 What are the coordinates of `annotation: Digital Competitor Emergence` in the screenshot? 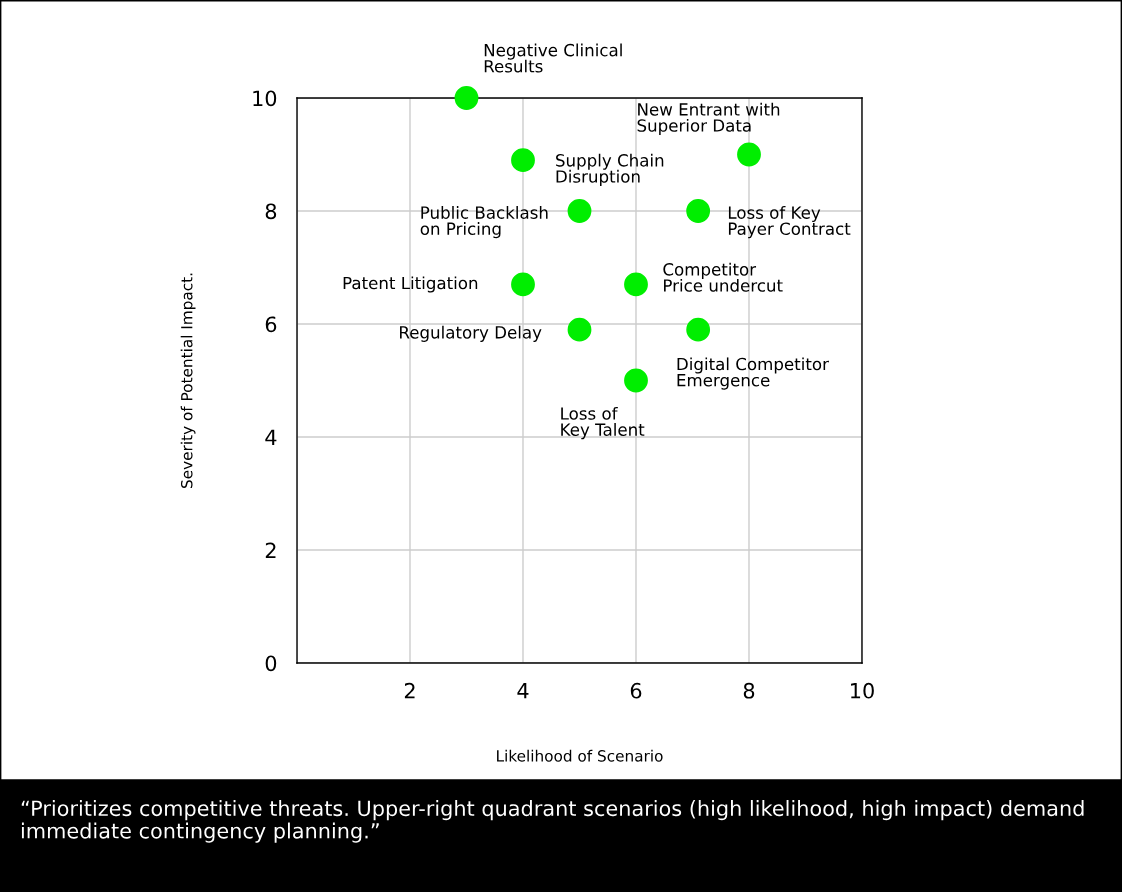 It's located at (753, 373).